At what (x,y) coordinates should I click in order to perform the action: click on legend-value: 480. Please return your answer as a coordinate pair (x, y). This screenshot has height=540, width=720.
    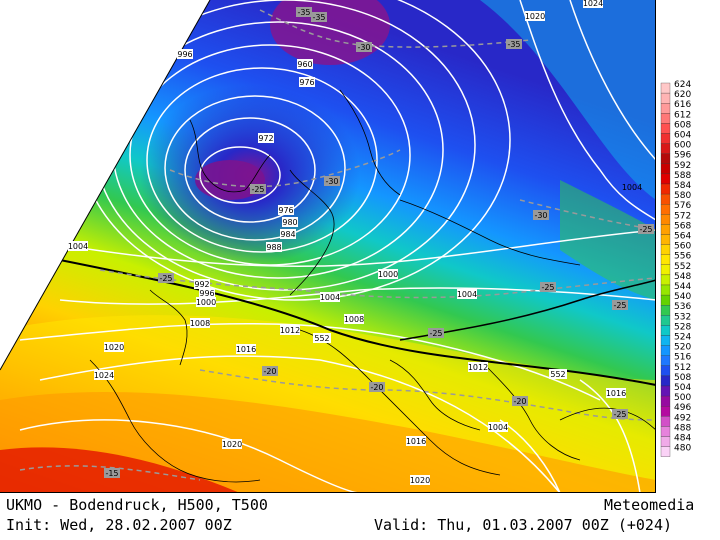
    Looking at the image, I should click on (682, 449).